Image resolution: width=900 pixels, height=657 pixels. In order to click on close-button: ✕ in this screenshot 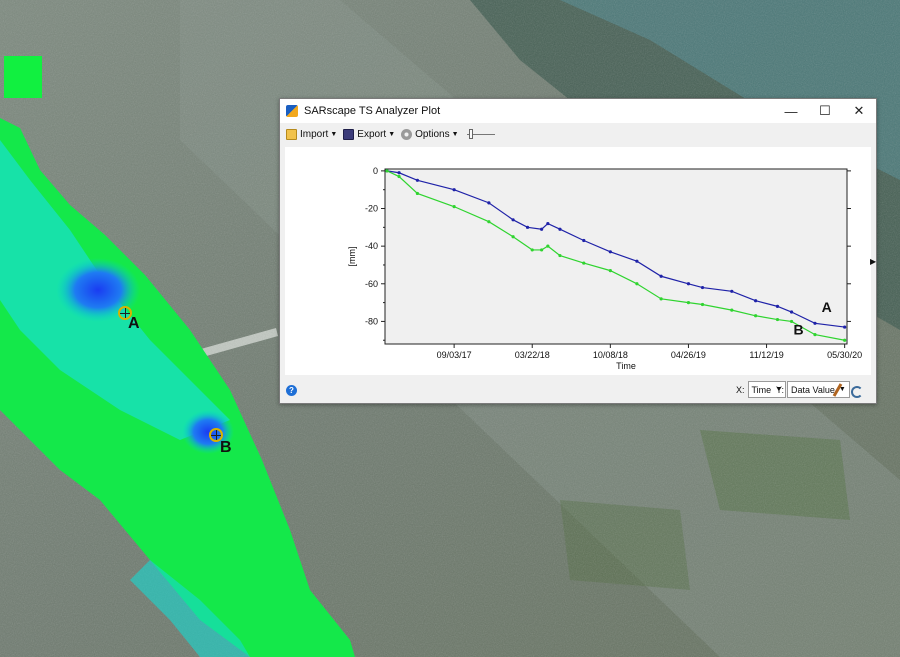, I will do `click(859, 110)`.